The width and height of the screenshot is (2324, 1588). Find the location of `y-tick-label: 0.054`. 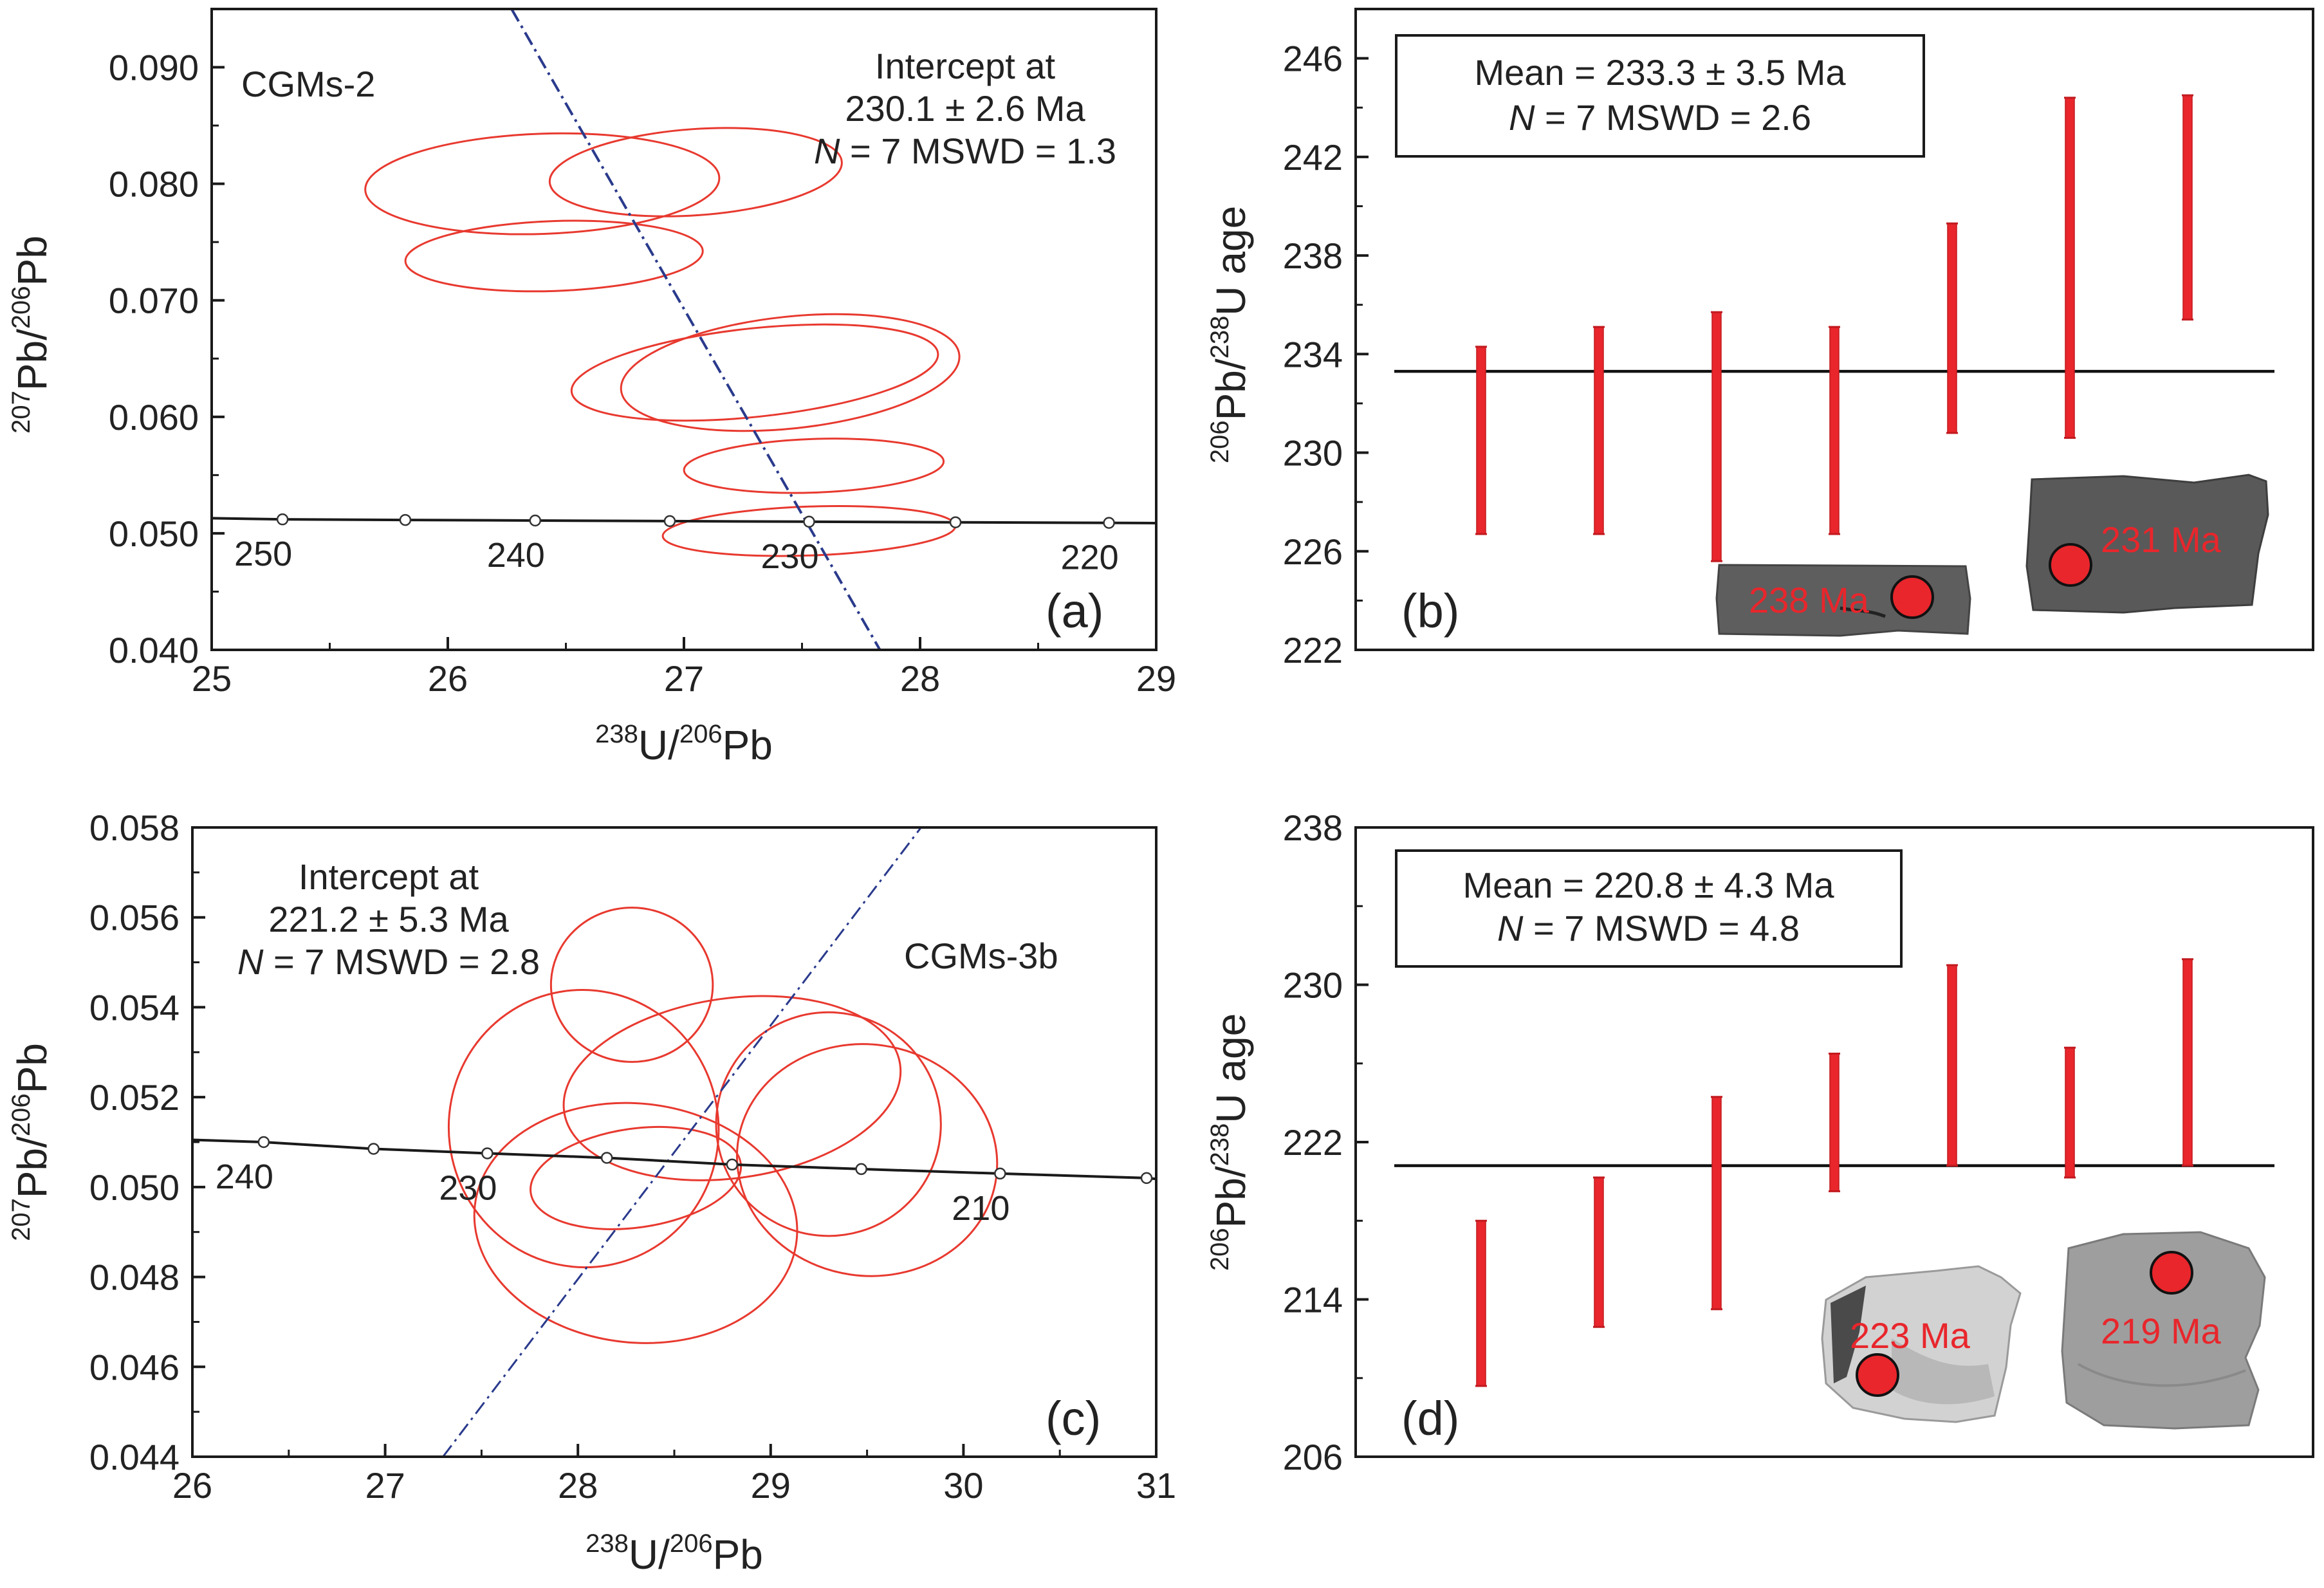

y-tick-label: 0.054 is located at coordinates (134, 1007).